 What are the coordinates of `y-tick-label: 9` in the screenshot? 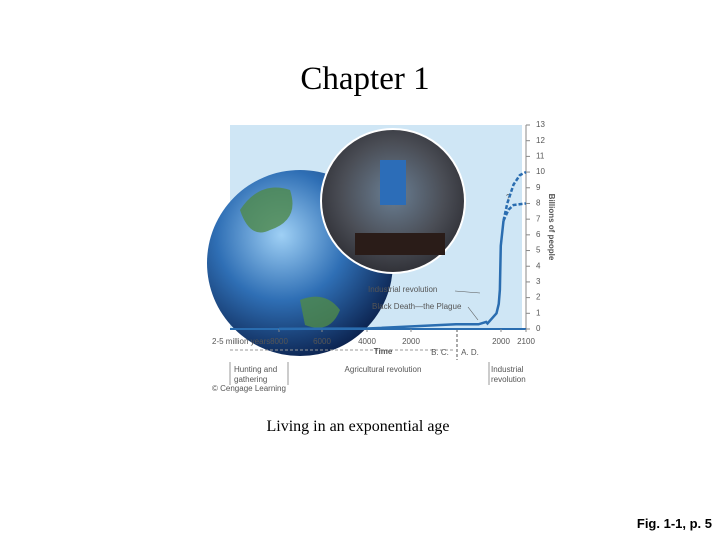 It's located at (538, 187).